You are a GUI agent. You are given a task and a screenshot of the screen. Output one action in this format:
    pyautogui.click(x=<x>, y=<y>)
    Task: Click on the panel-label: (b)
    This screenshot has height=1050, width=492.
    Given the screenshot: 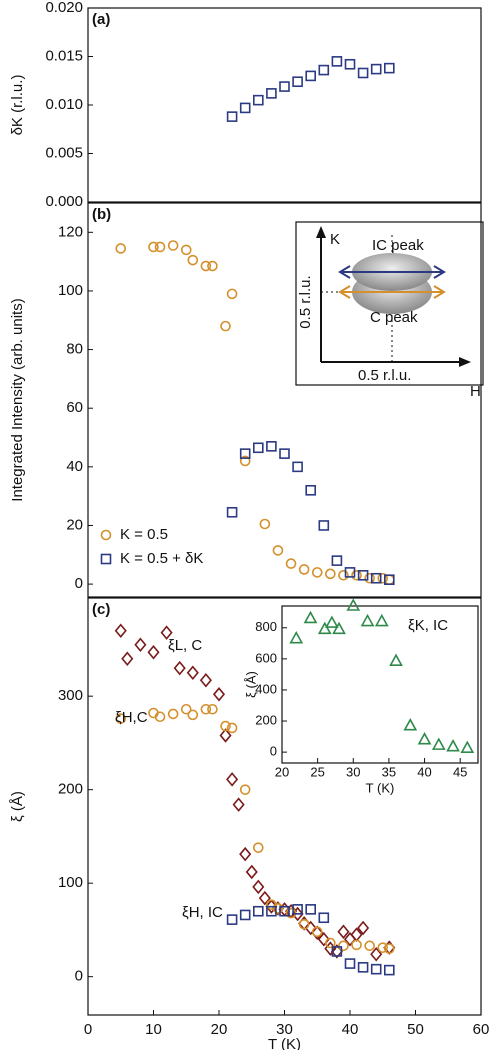 What is the action you would take?
    pyautogui.click(x=101, y=214)
    